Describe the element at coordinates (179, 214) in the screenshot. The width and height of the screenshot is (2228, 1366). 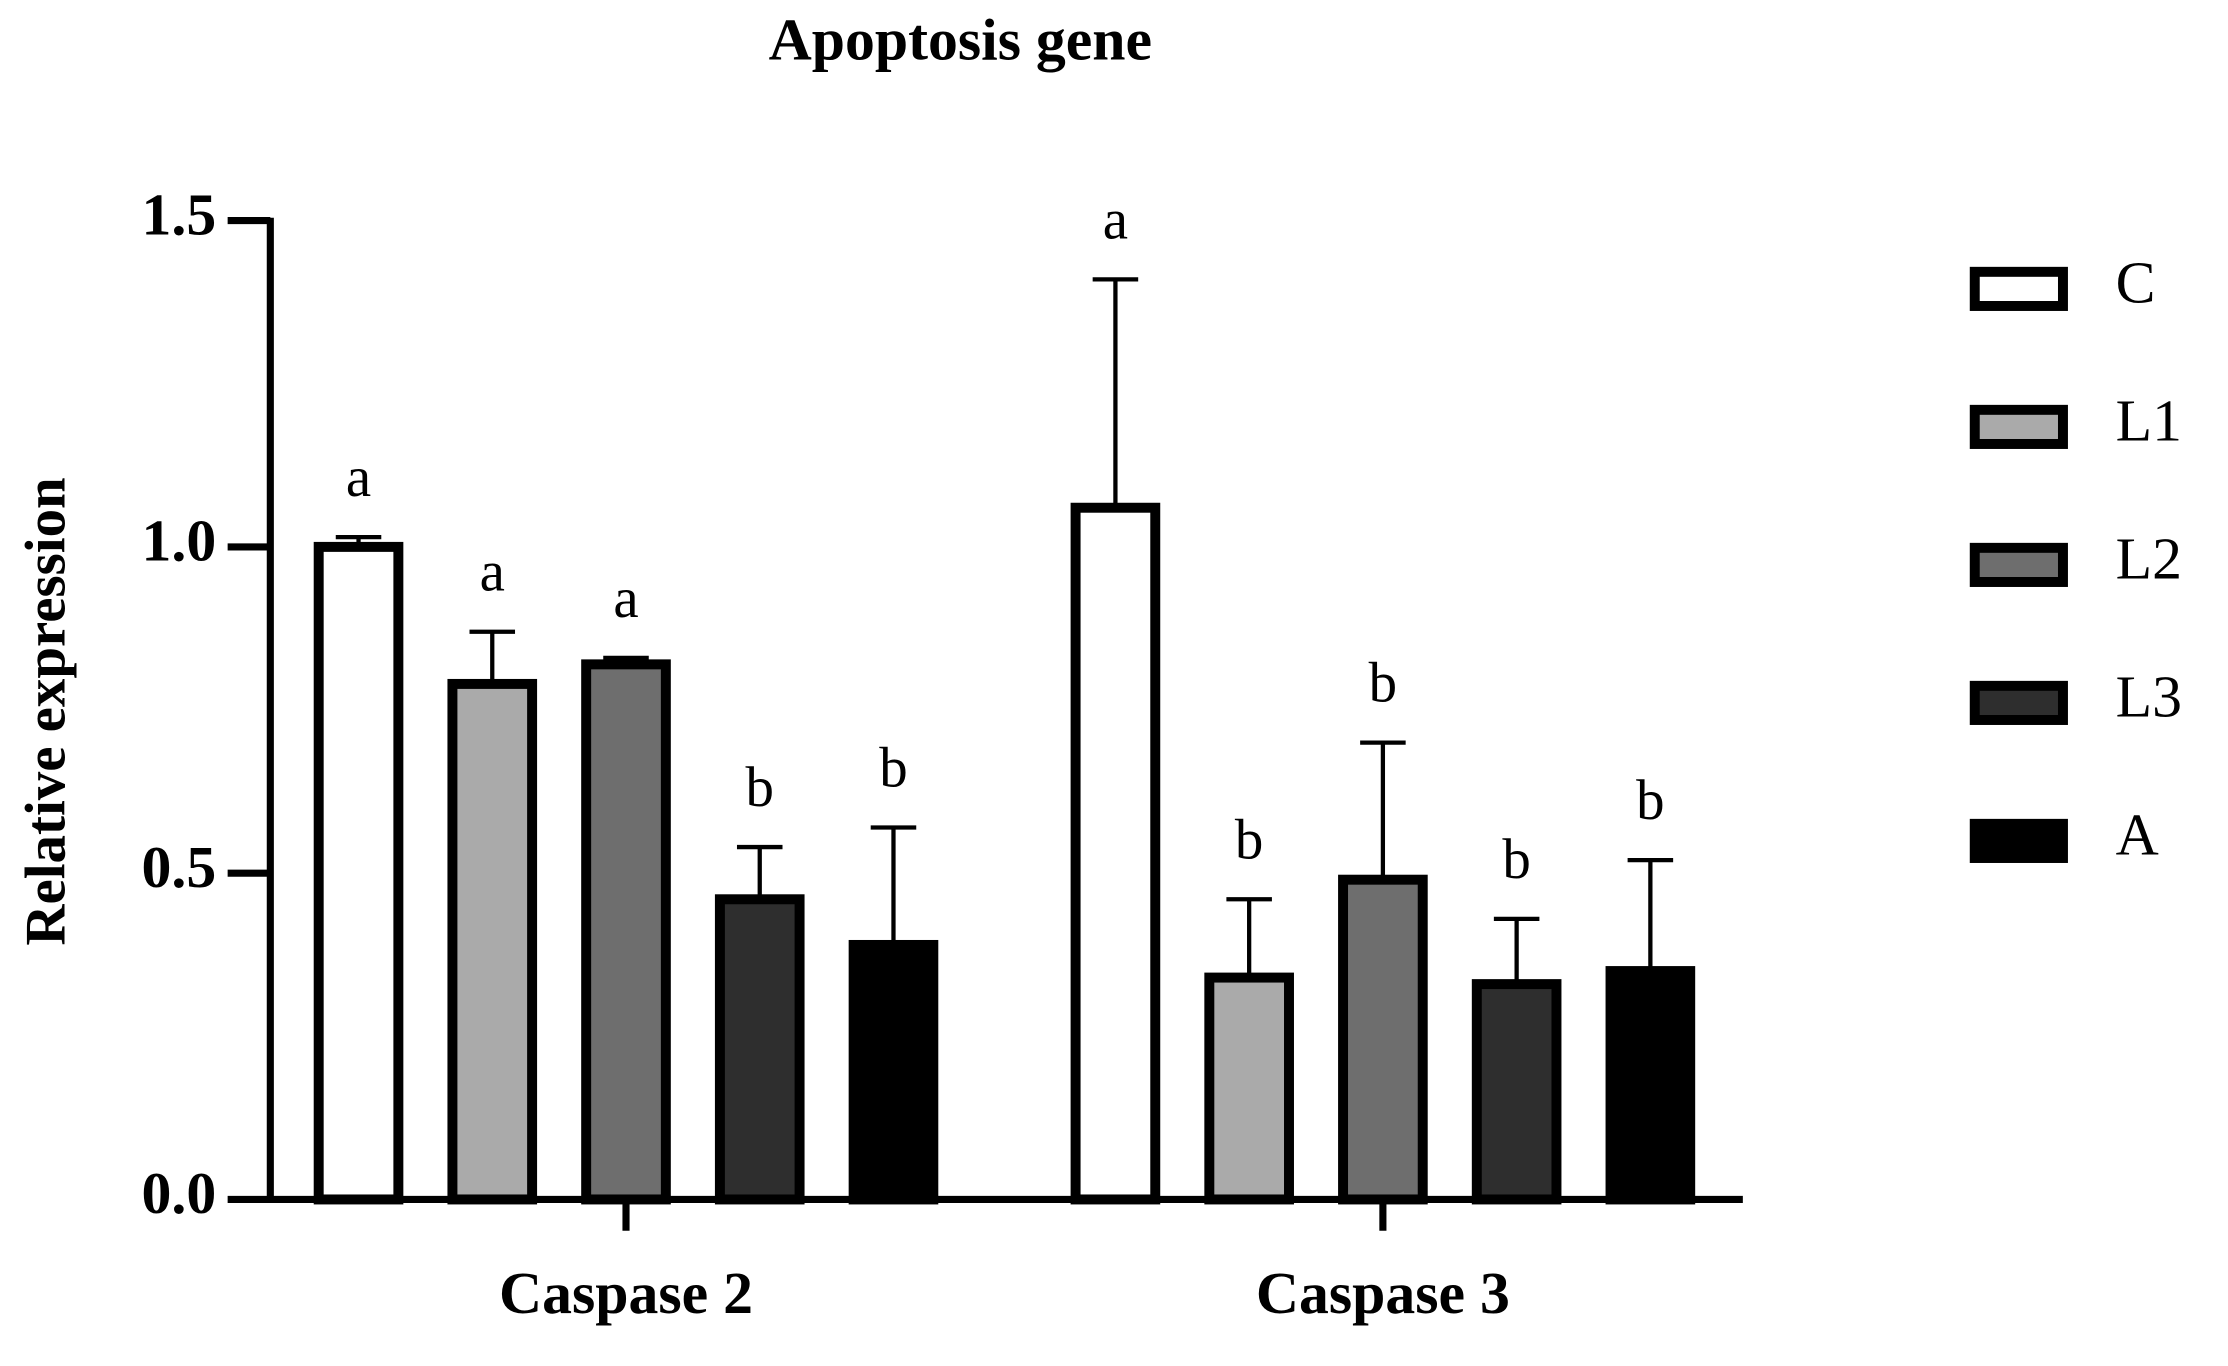
I see `y-tick-label: 1.5` at that location.